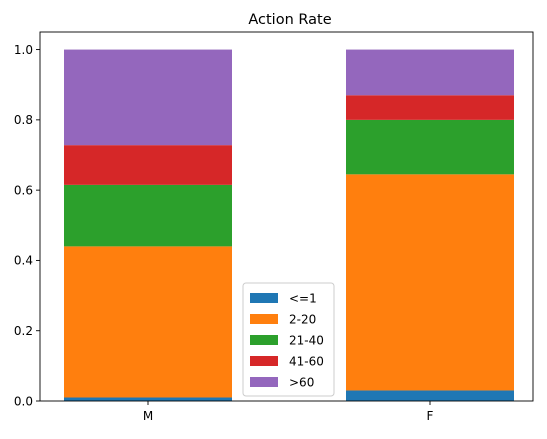 Image resolution: width=547 pixels, height=439 pixels. I want to click on y-tick-label: 0.4, so click(23, 261).